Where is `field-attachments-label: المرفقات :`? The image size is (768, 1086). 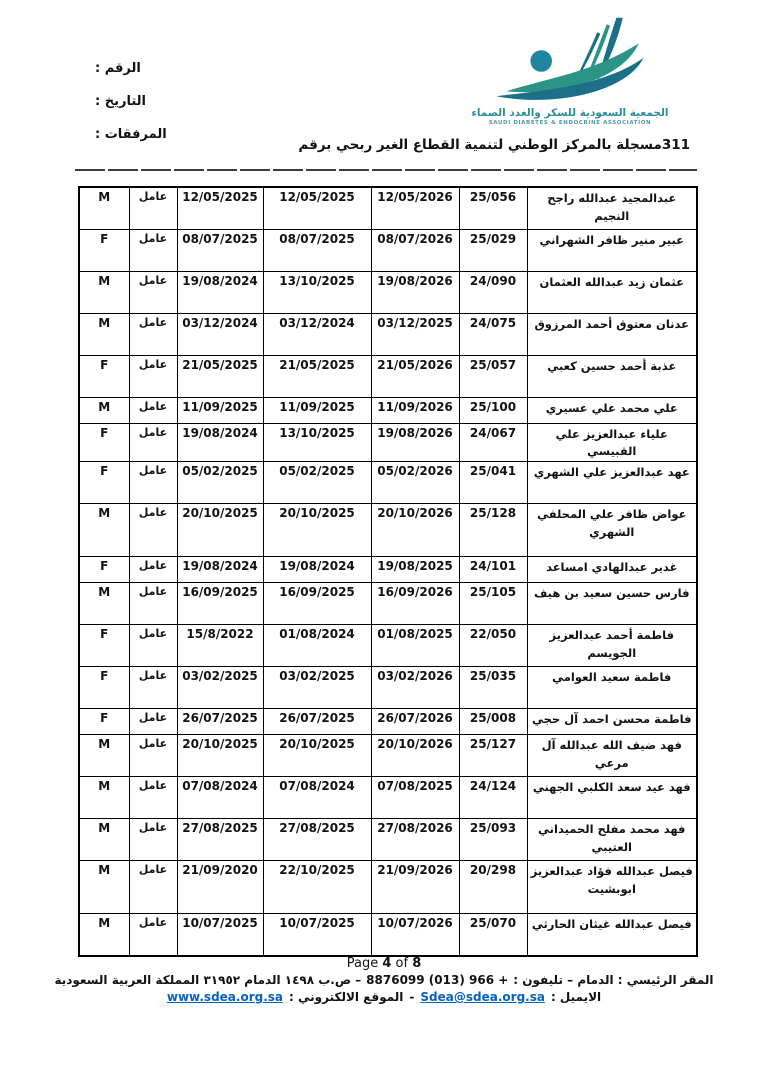
field-attachments-label: المرفقات : is located at coordinates (131, 134).